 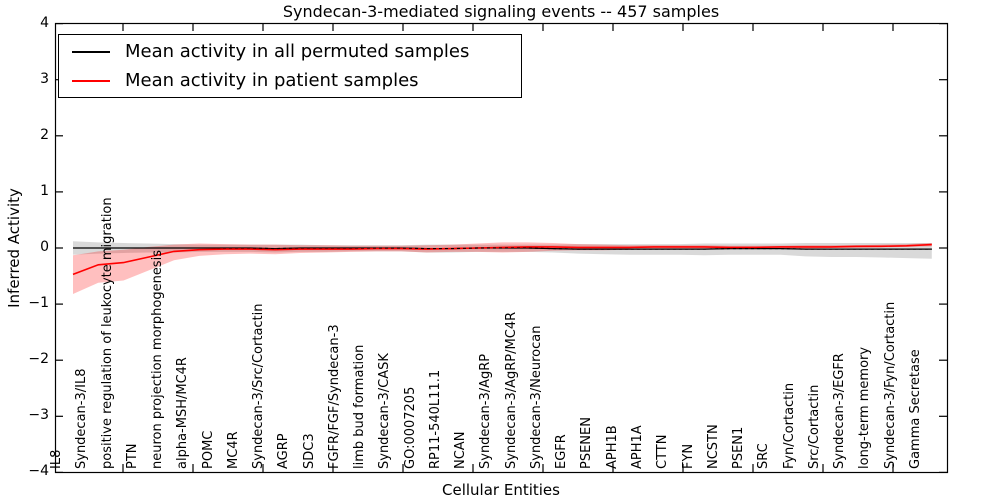 I want to click on legend-item-permuted: Mean activity in all permuted samples, so click(x=290, y=52).